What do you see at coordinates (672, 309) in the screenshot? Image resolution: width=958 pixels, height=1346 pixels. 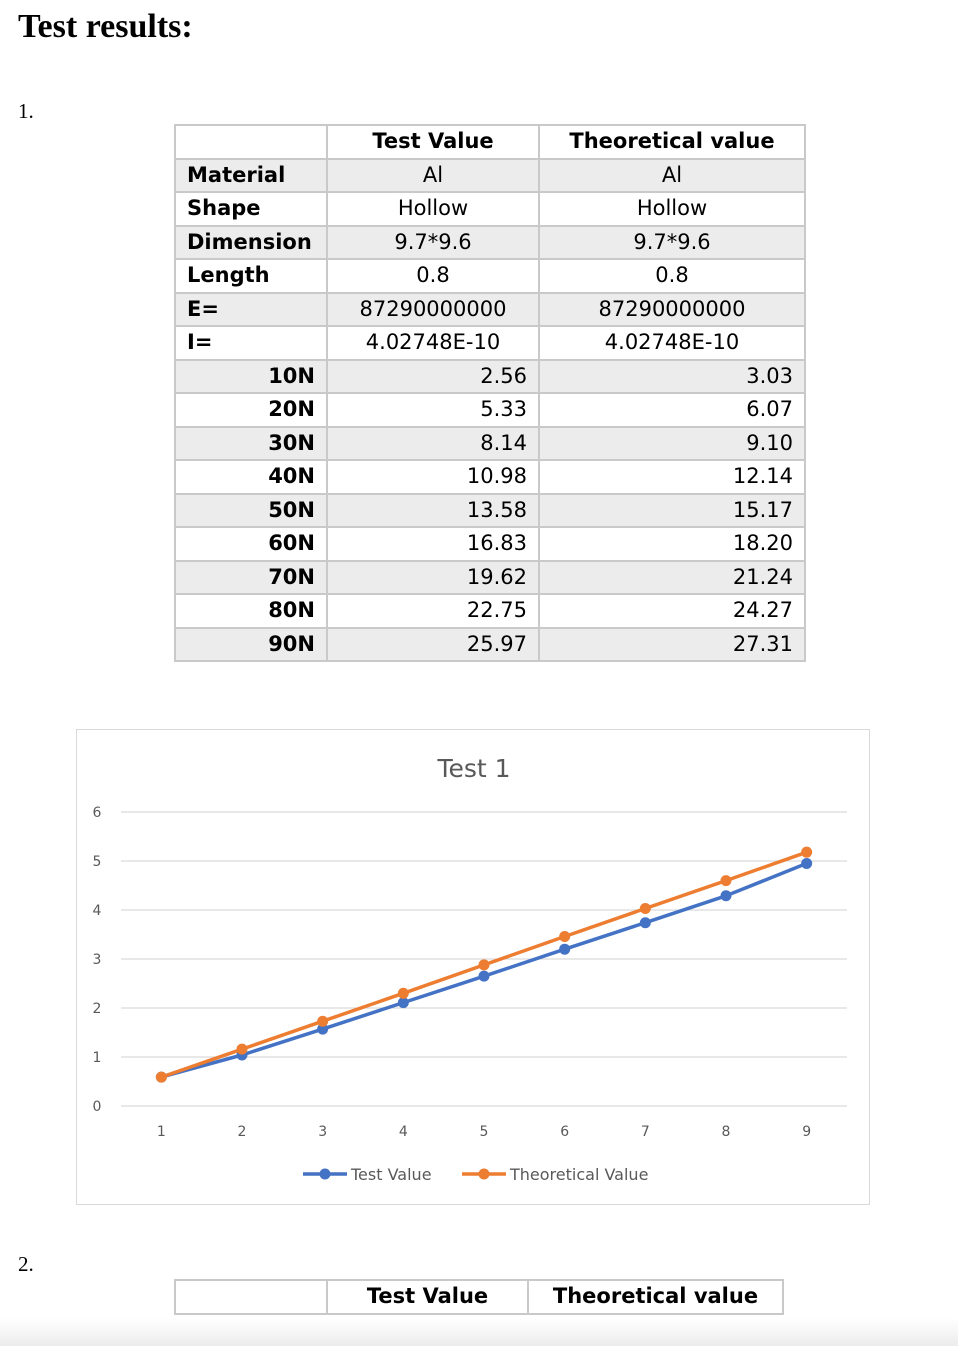 I see `theoretical-value-cell: 87290000000` at bounding box center [672, 309].